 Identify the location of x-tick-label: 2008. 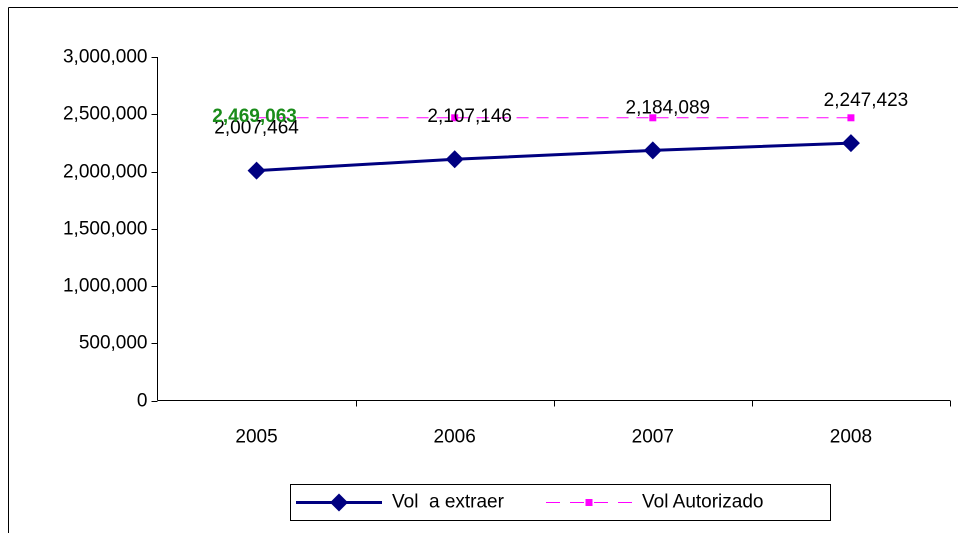
(851, 437).